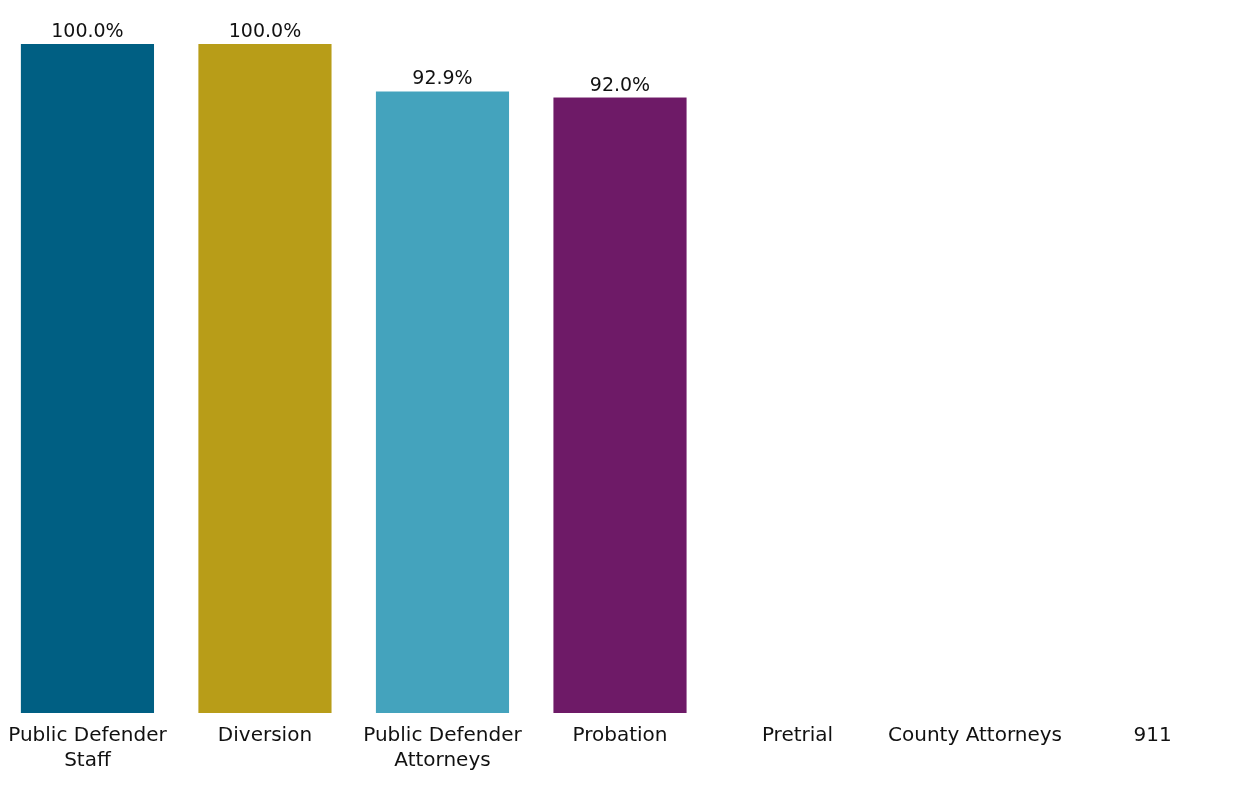 This screenshot has width=1257, height=791. I want to click on data-label: 92.0%, so click(620, 83).